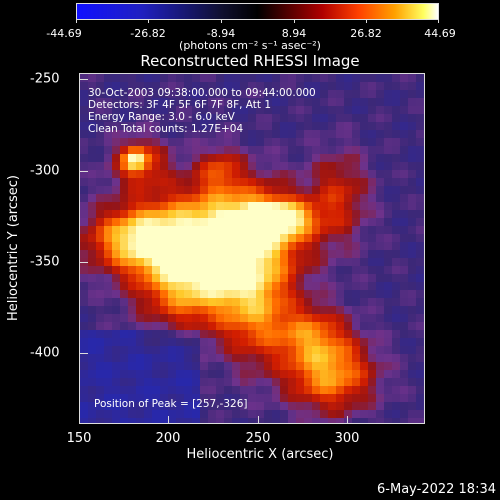 Image resolution: width=500 pixels, height=500 pixels. Describe the element at coordinates (79, 438) in the screenshot. I see `x-tick: 150` at that location.